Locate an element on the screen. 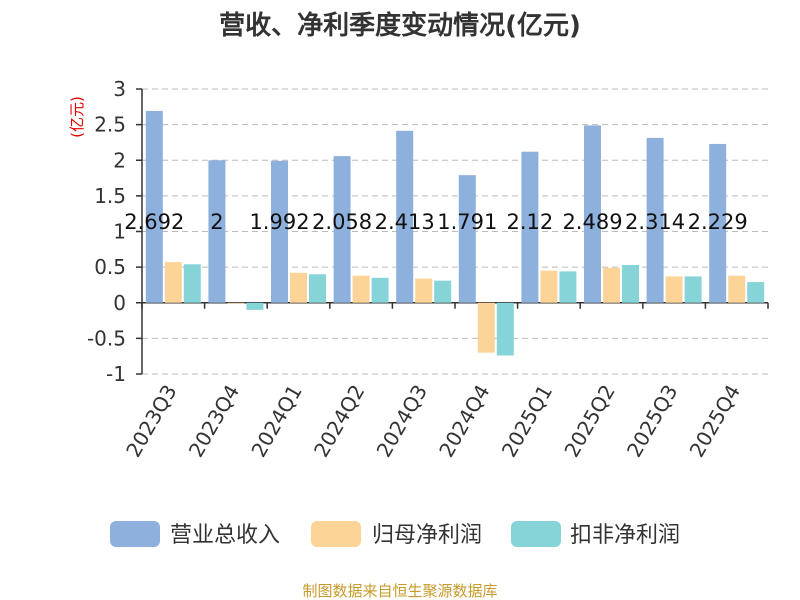  y-tick-label: 0 is located at coordinates (119, 303).